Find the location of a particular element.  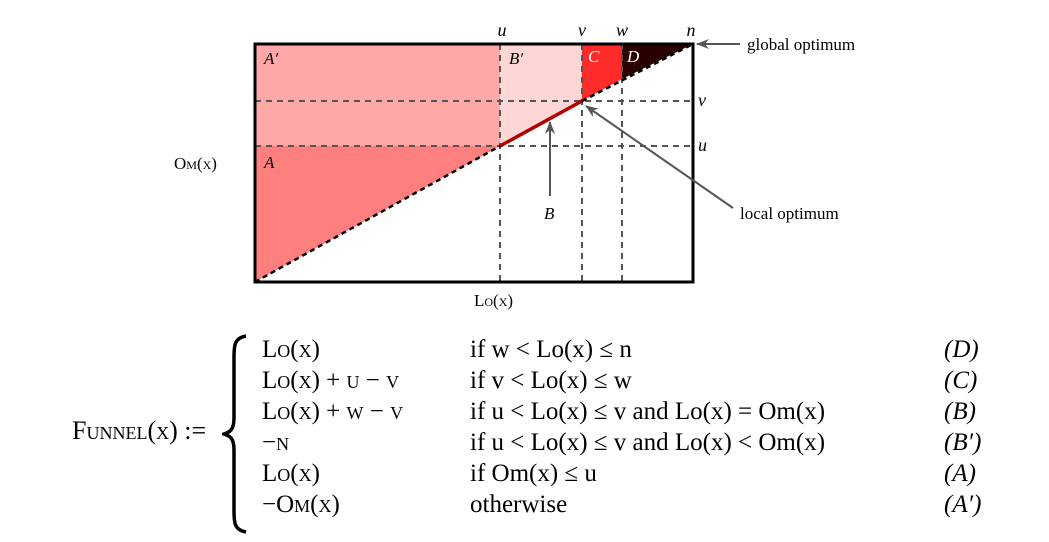

global-optimum-label: global optimum is located at coordinates (801, 44).